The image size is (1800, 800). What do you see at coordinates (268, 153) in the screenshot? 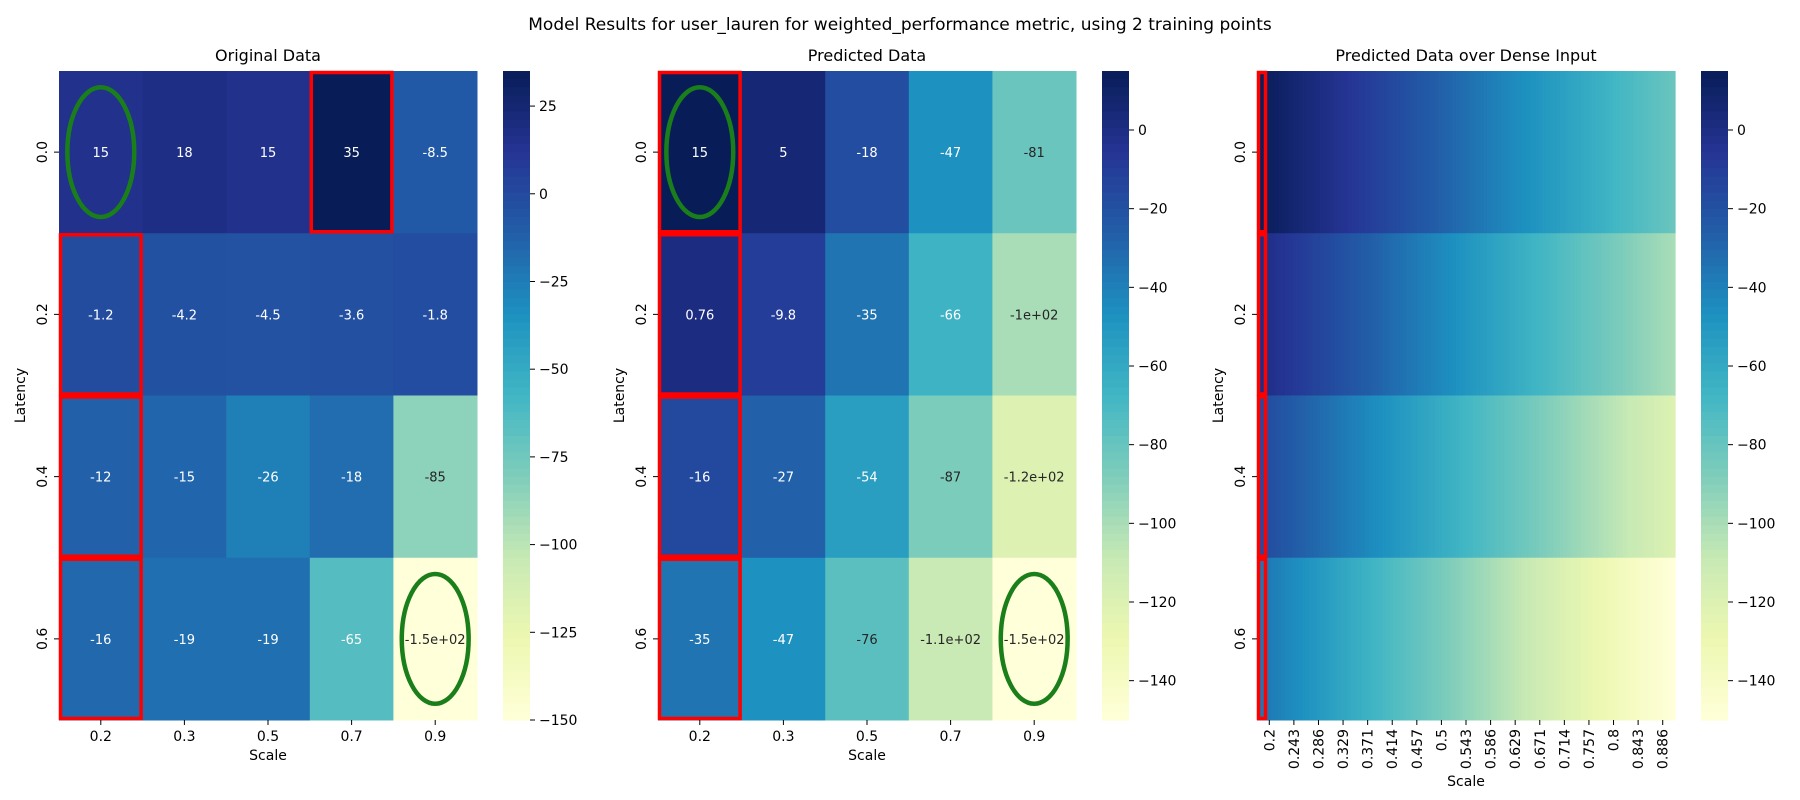
I see `cell-value-label: 15` at bounding box center [268, 153].